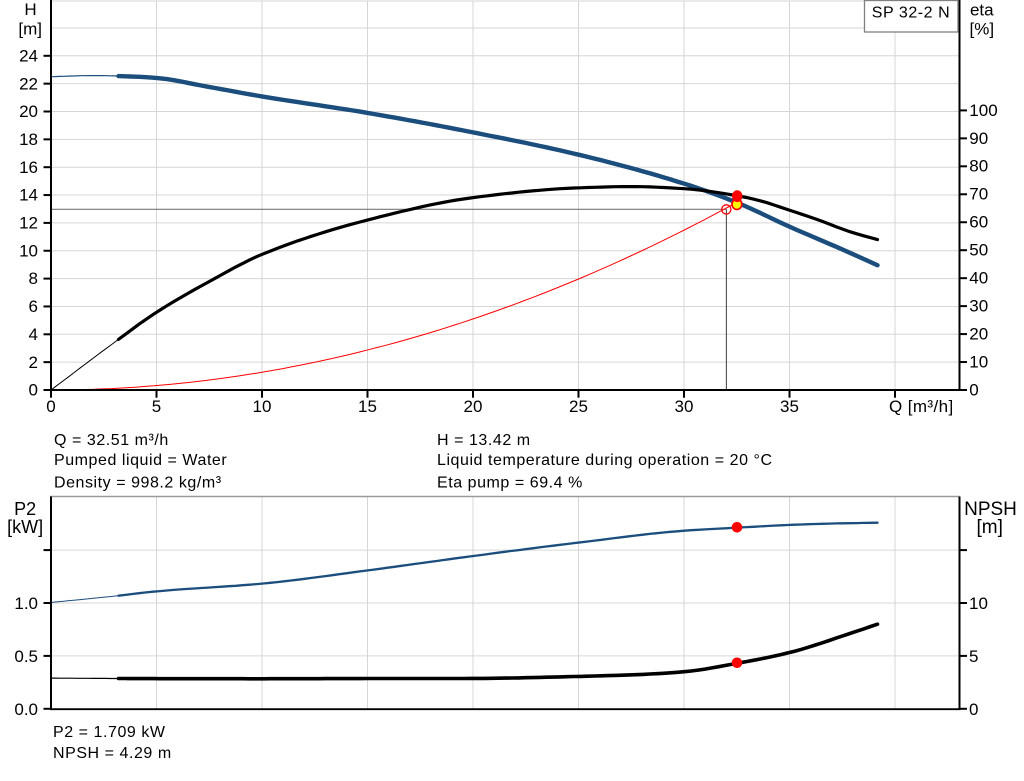 This screenshot has width=1024, height=781. Describe the element at coordinates (982, 9) in the screenshot. I see `svg-text: eta` at that location.